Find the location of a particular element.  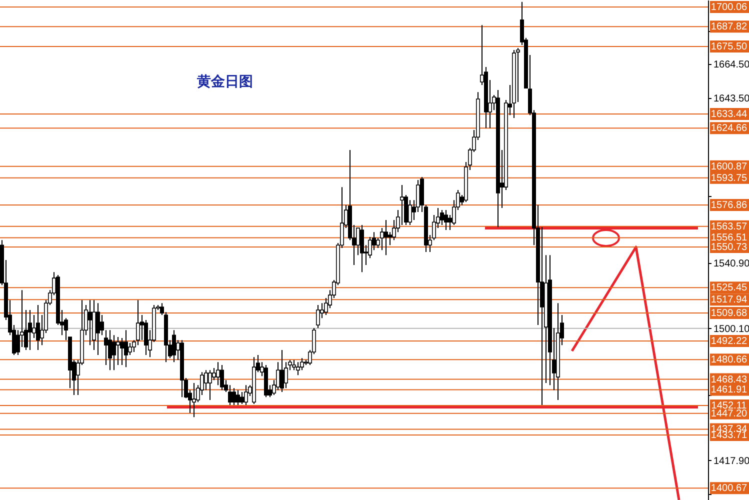

ref-line-label: 1447.20 is located at coordinates (729, 414).